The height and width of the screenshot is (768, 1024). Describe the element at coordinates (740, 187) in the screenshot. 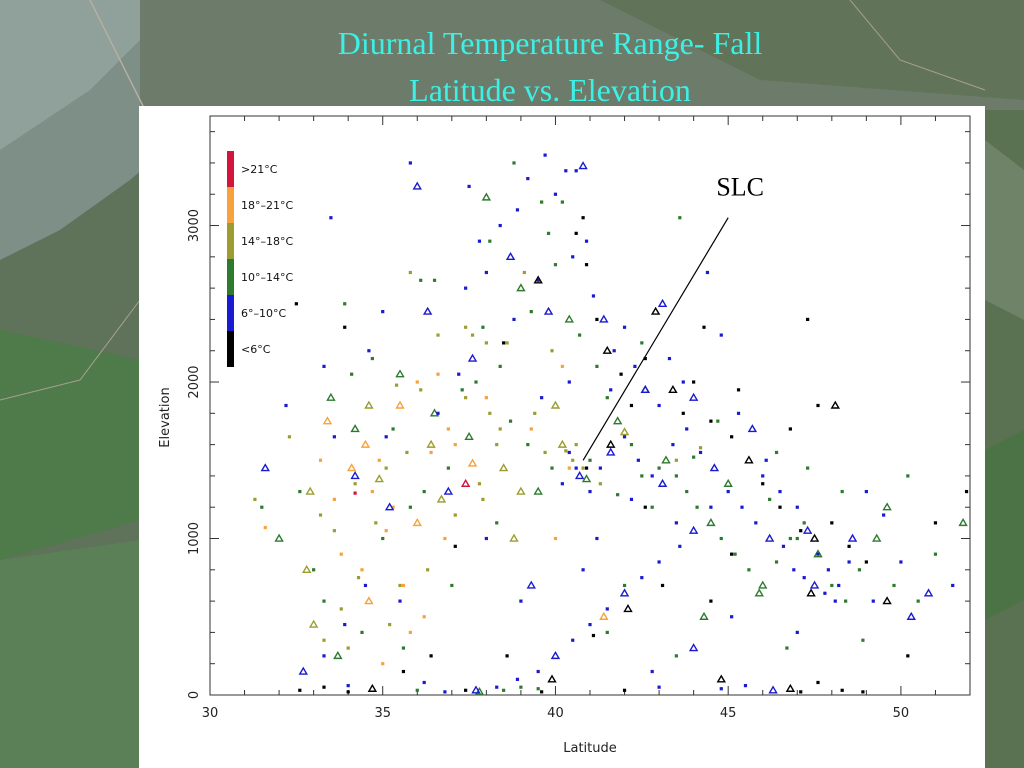

I see `annotation-label: SLC` at that location.